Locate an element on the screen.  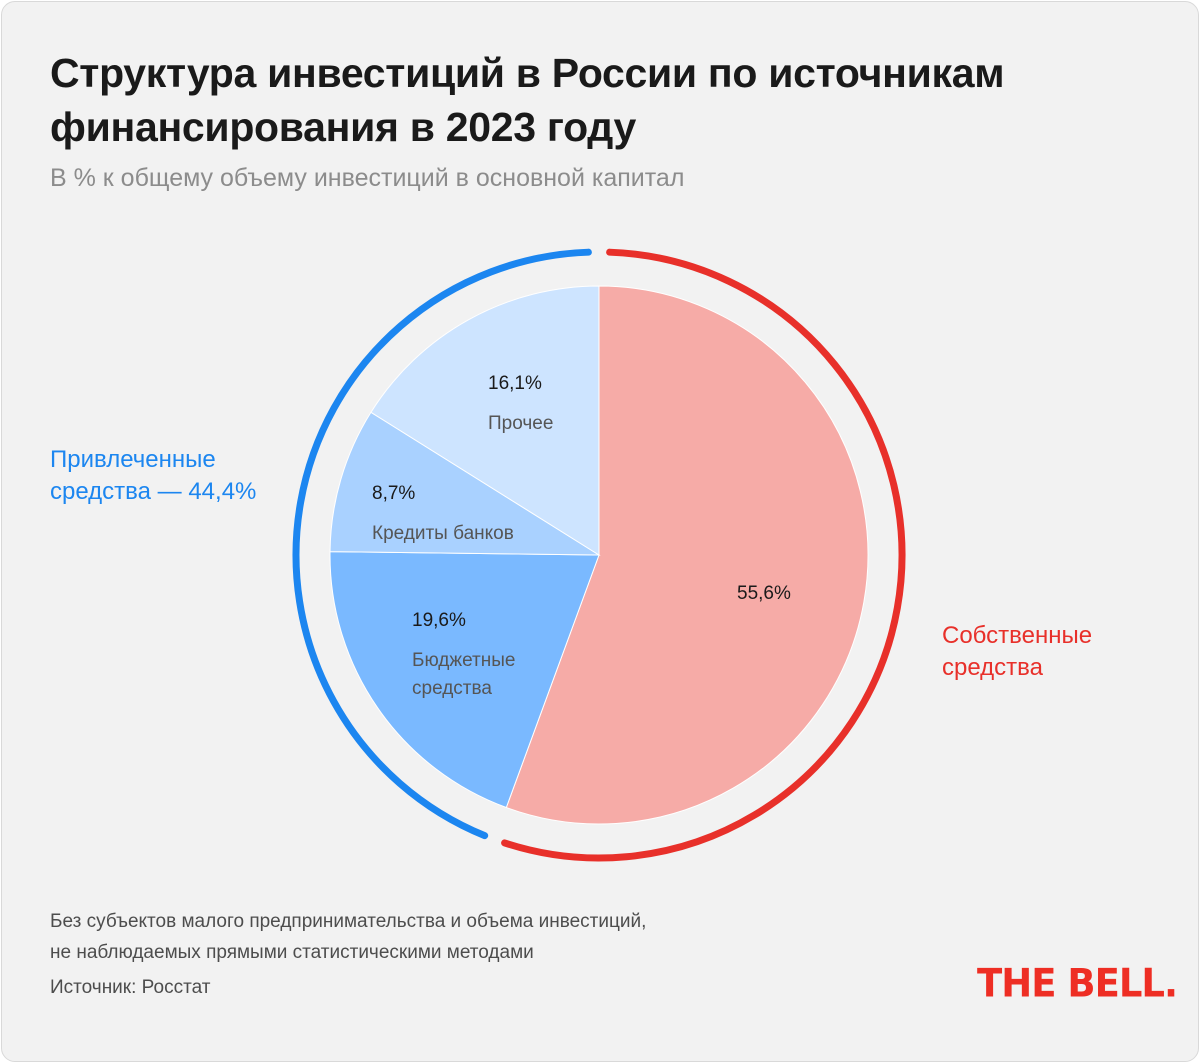
group-ring-attracted is located at coordinates (442, 544).